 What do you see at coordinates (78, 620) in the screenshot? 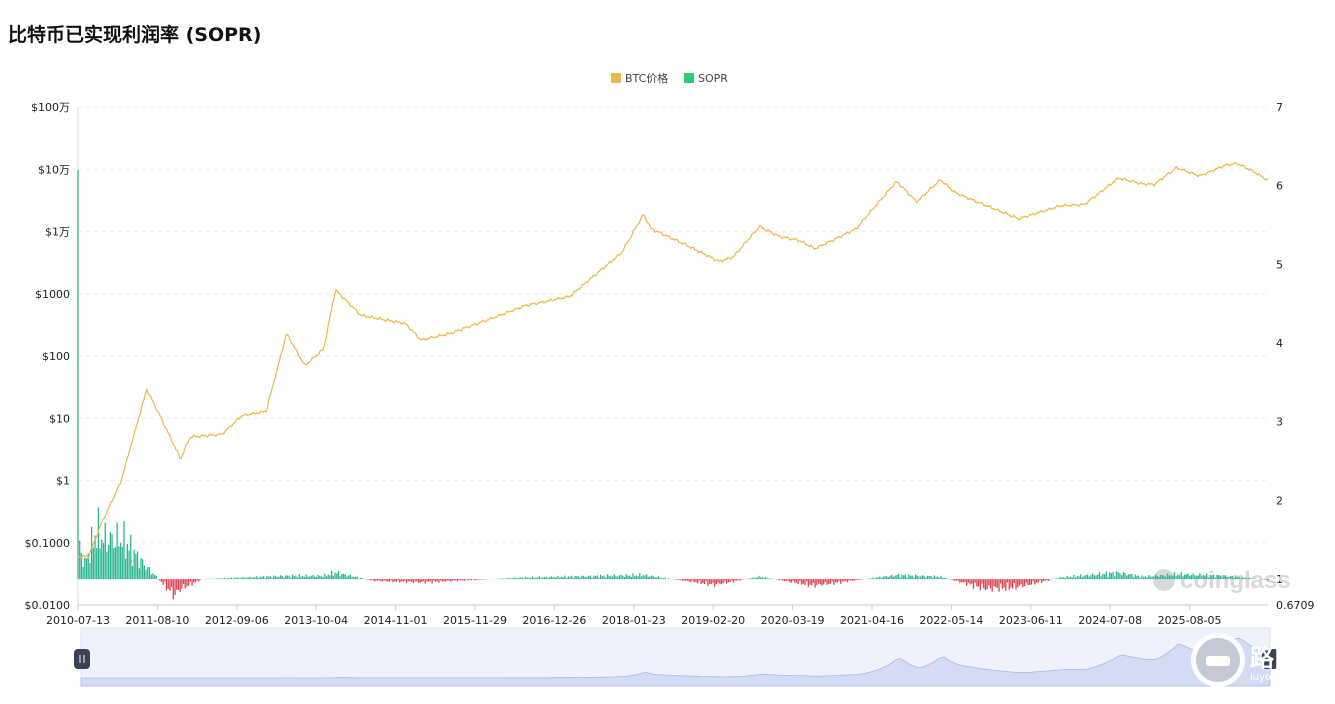
I see `x-tick-label: 2010-07-13` at bounding box center [78, 620].